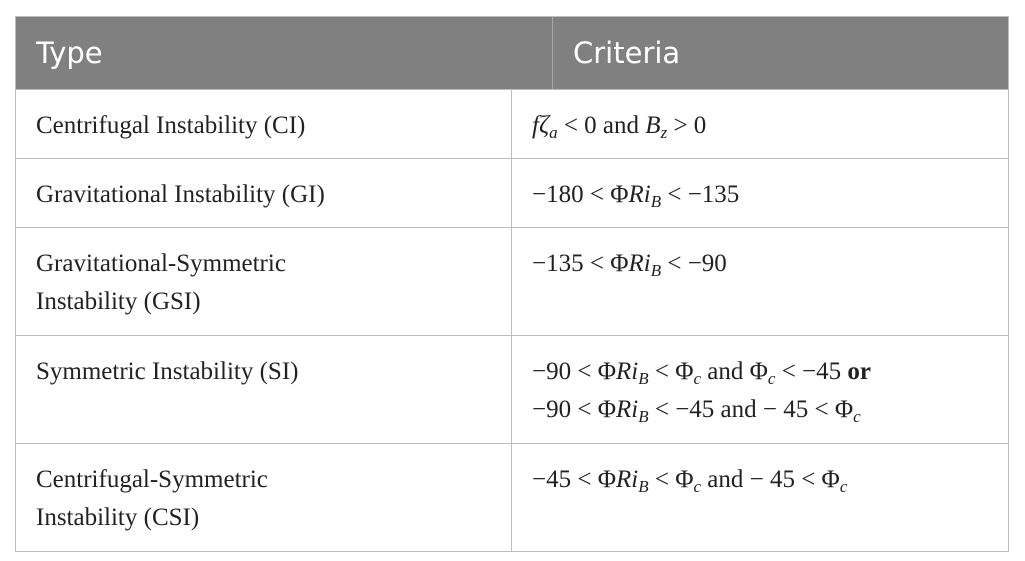 Image resolution: width=1025 pixels, height=561 pixels. Describe the element at coordinates (627, 53) in the screenshot. I see `header-cell: Criteria` at that location.